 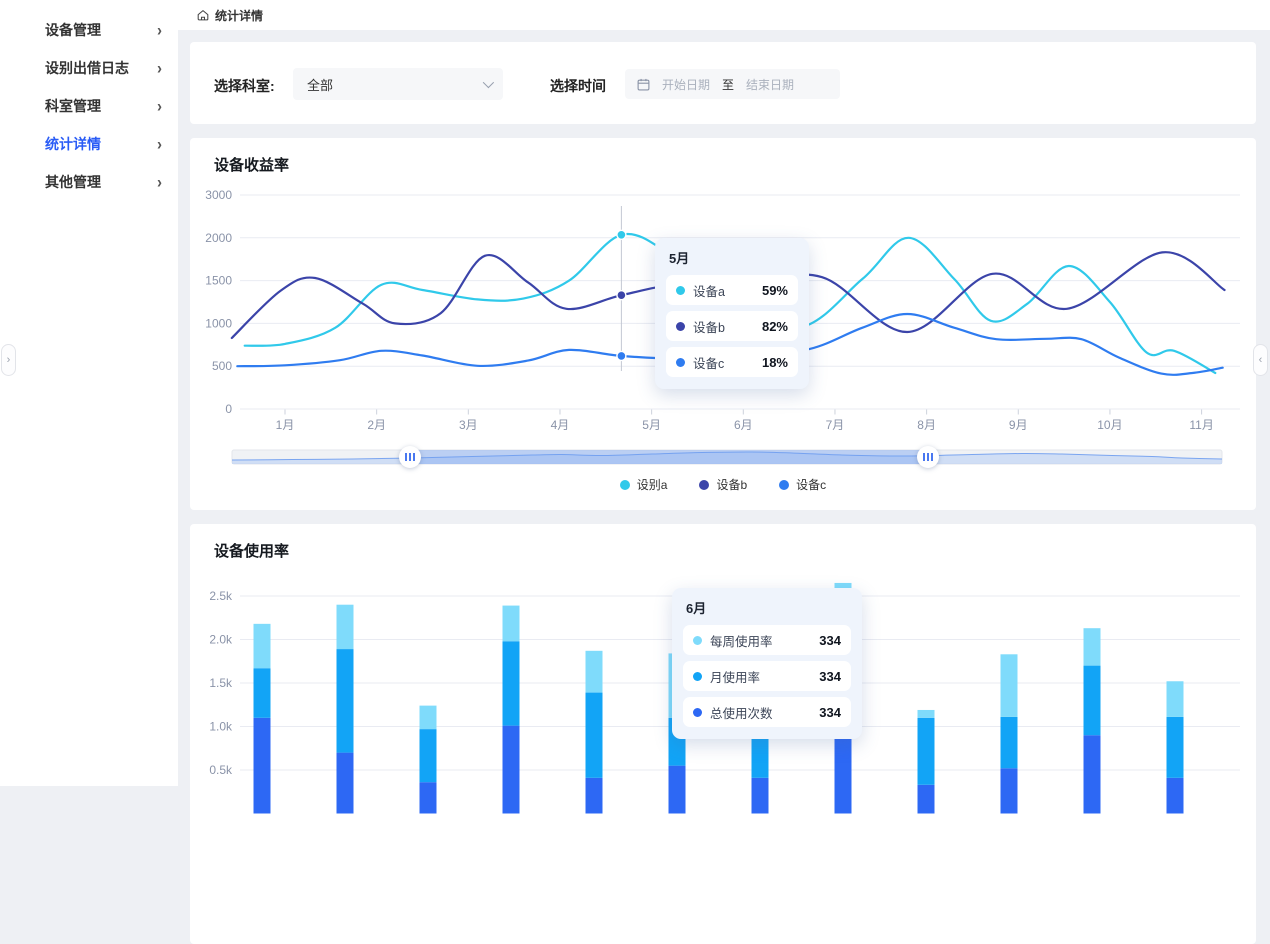 I want to click on chevron-down-icon, so click(x=488, y=82).